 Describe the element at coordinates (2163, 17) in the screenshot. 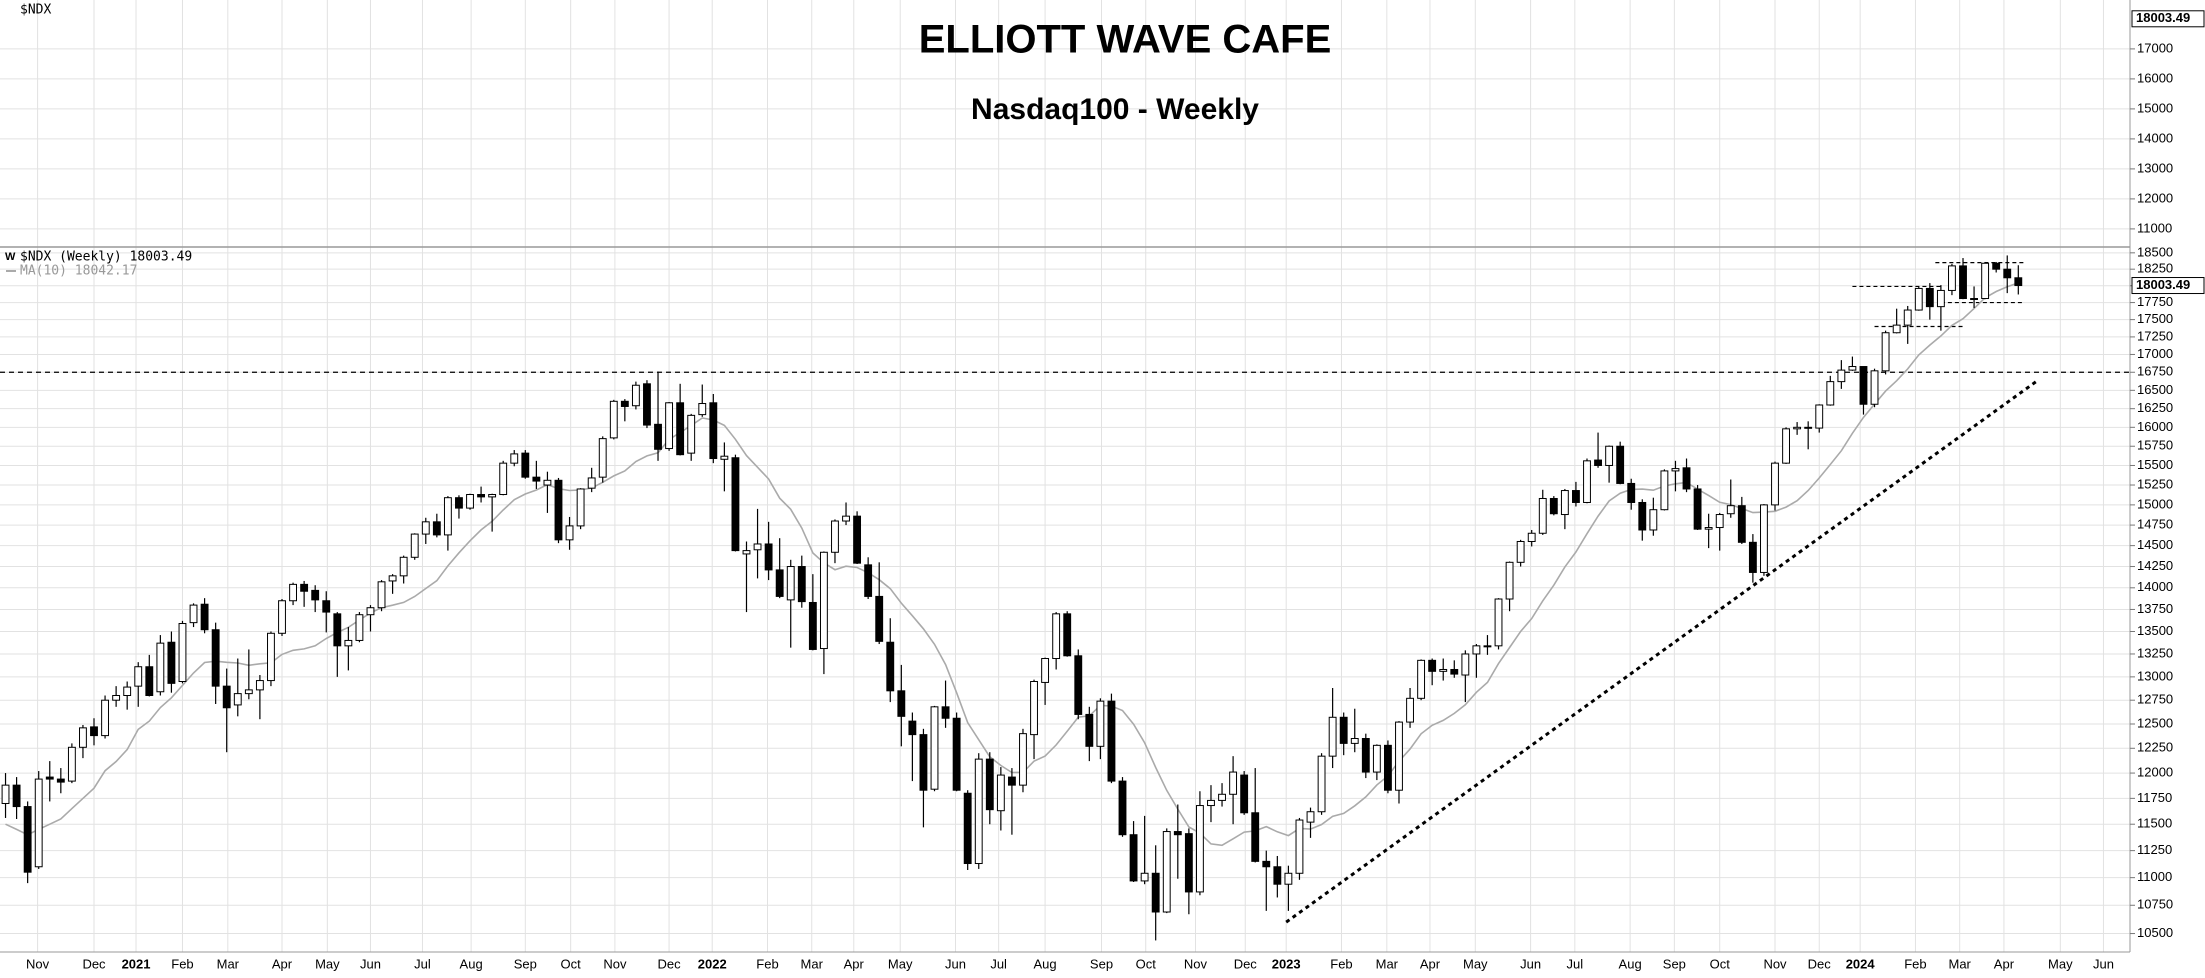

I see `overview-price-tag: 18003.49` at that location.